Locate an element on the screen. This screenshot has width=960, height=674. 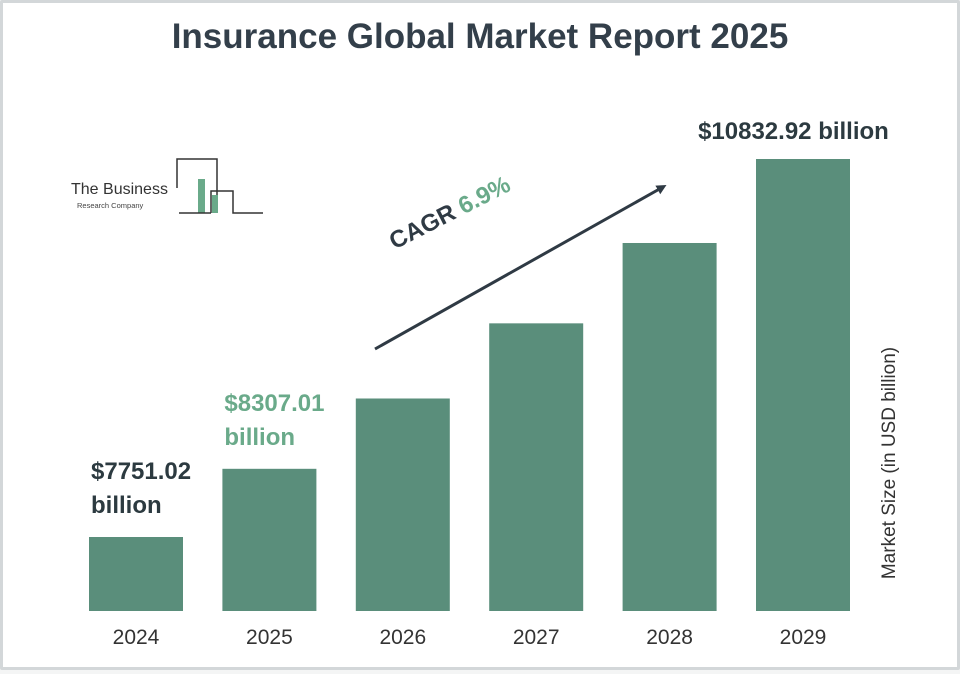
bar-2025 is located at coordinates (269, 539).